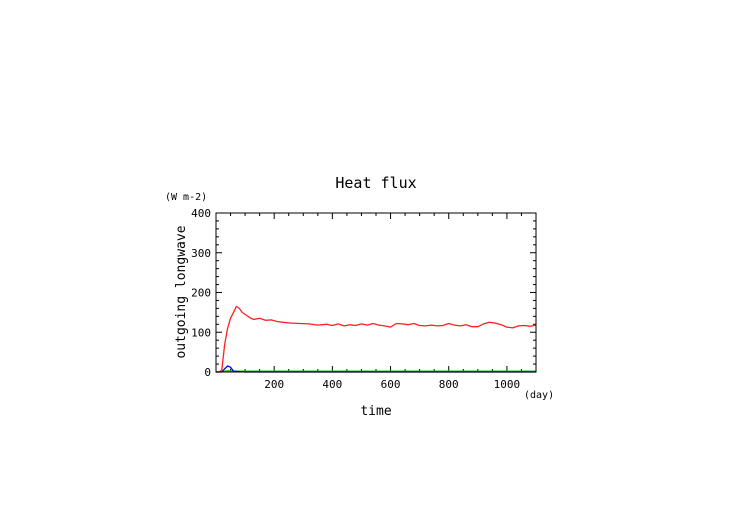  What do you see at coordinates (539, 395) in the screenshot?
I see `x-unit: (day)` at bounding box center [539, 395].